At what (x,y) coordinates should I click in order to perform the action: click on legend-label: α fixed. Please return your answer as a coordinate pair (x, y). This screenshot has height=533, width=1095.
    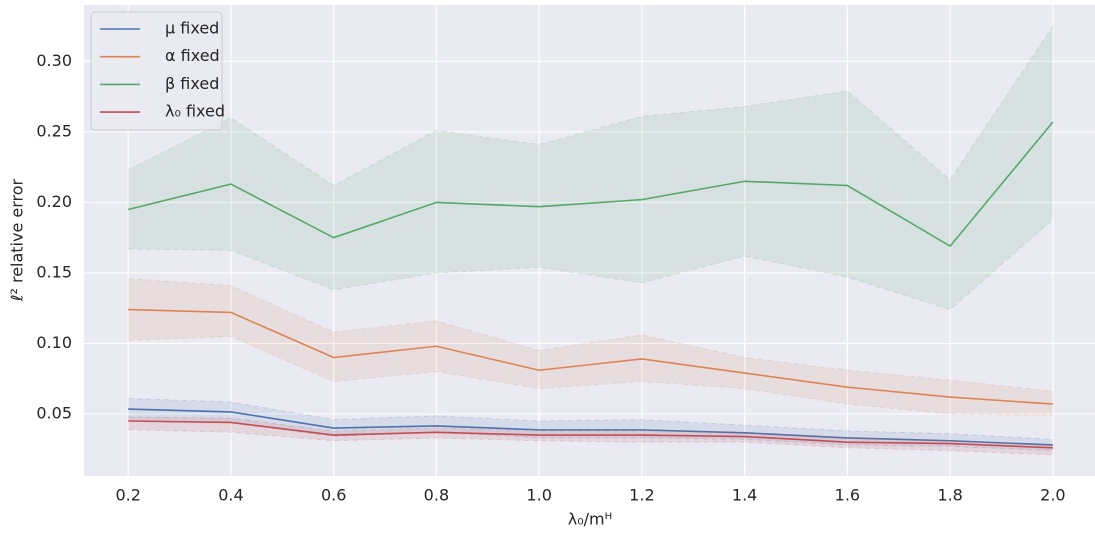
    Looking at the image, I should click on (192, 55).